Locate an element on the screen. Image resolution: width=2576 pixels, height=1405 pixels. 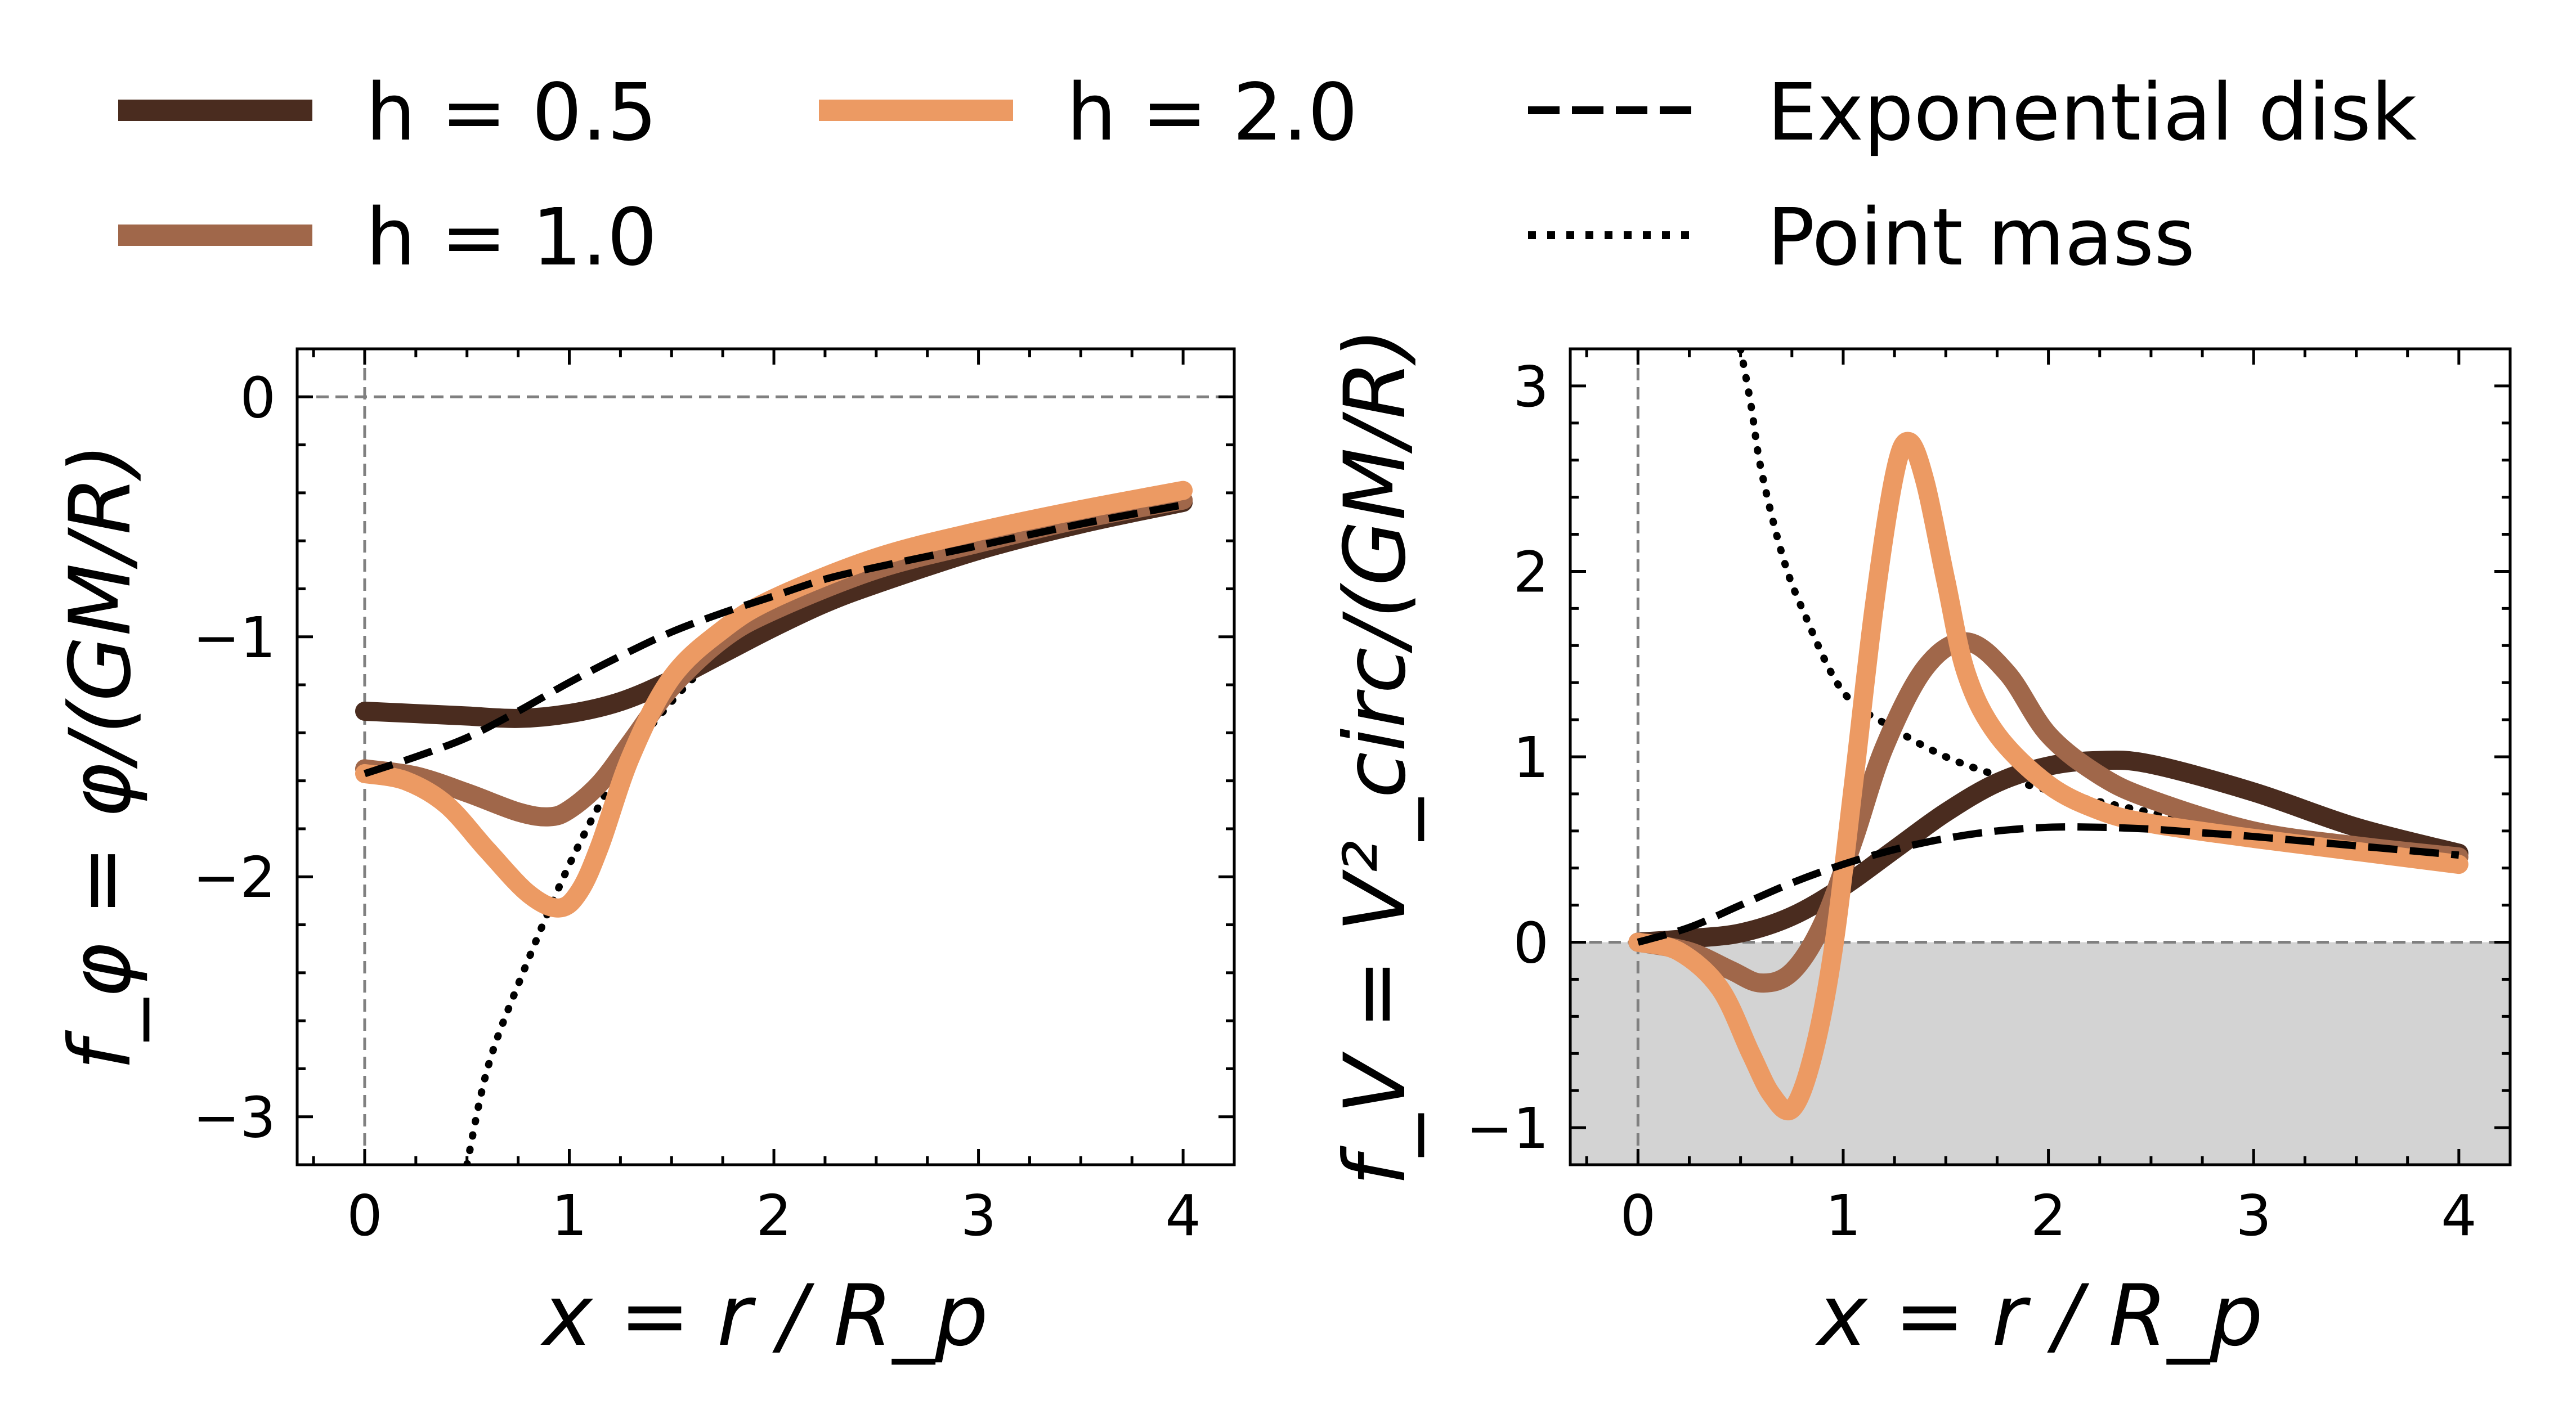
right-xlabel: x = r / R_p is located at coordinates (2039, 1316).